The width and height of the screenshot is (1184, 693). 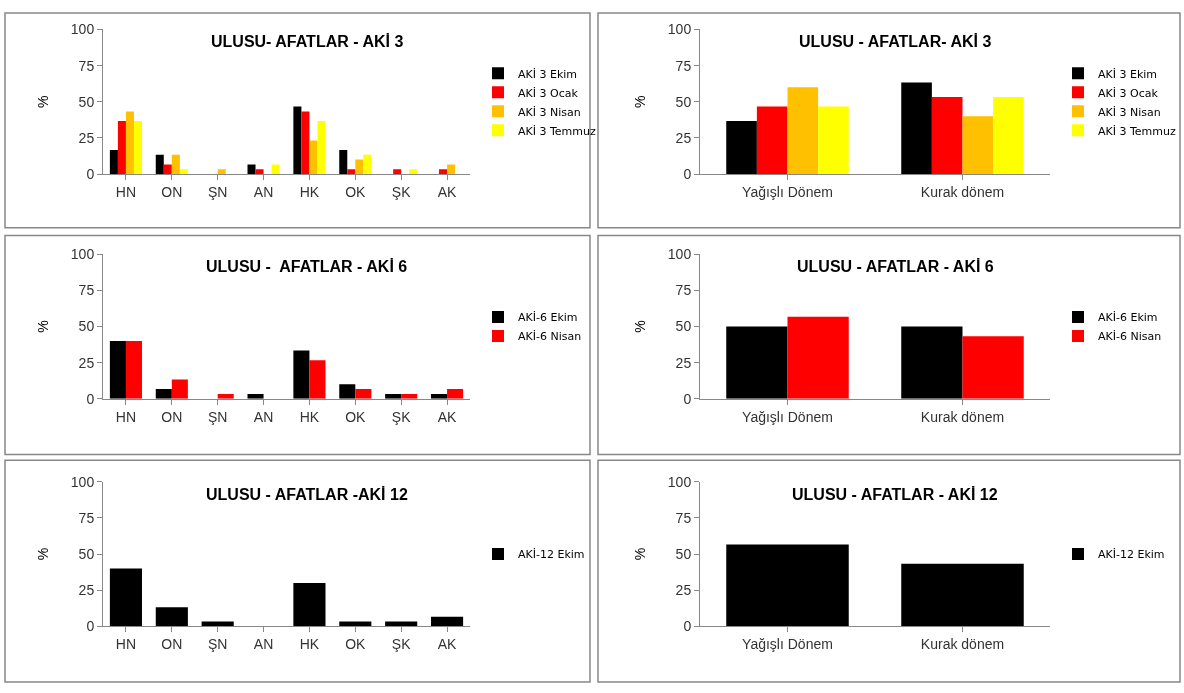 What do you see at coordinates (548, 74) in the screenshot?
I see `legend-label: AKİ 3 Ekim` at bounding box center [548, 74].